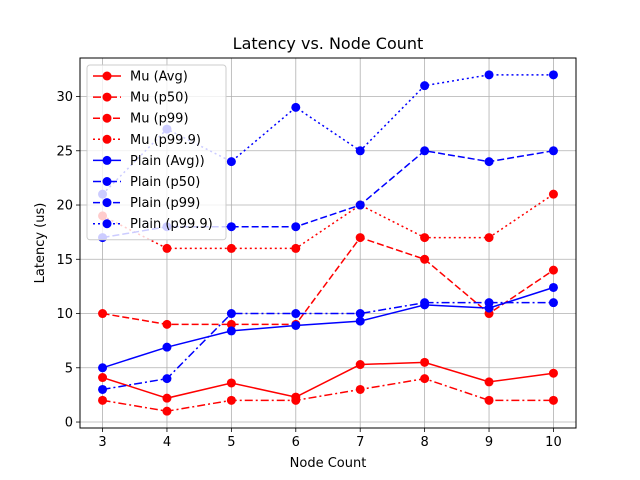 This screenshot has width=640, height=480. Describe the element at coordinates (328, 43) in the screenshot. I see `chart-title: Latency vs. Node Count` at that location.